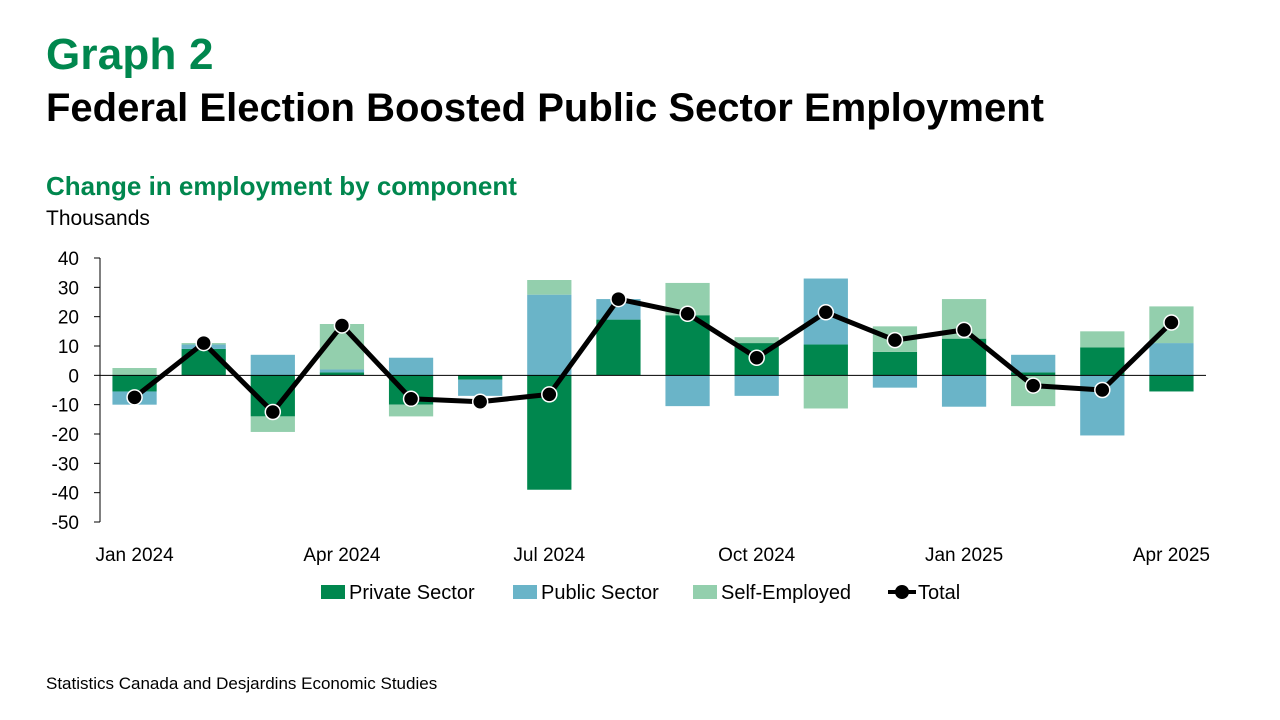 The width and height of the screenshot is (1280, 720). Describe the element at coordinates (411, 366) in the screenshot. I see `bar-public-sector-may-2024` at that location.